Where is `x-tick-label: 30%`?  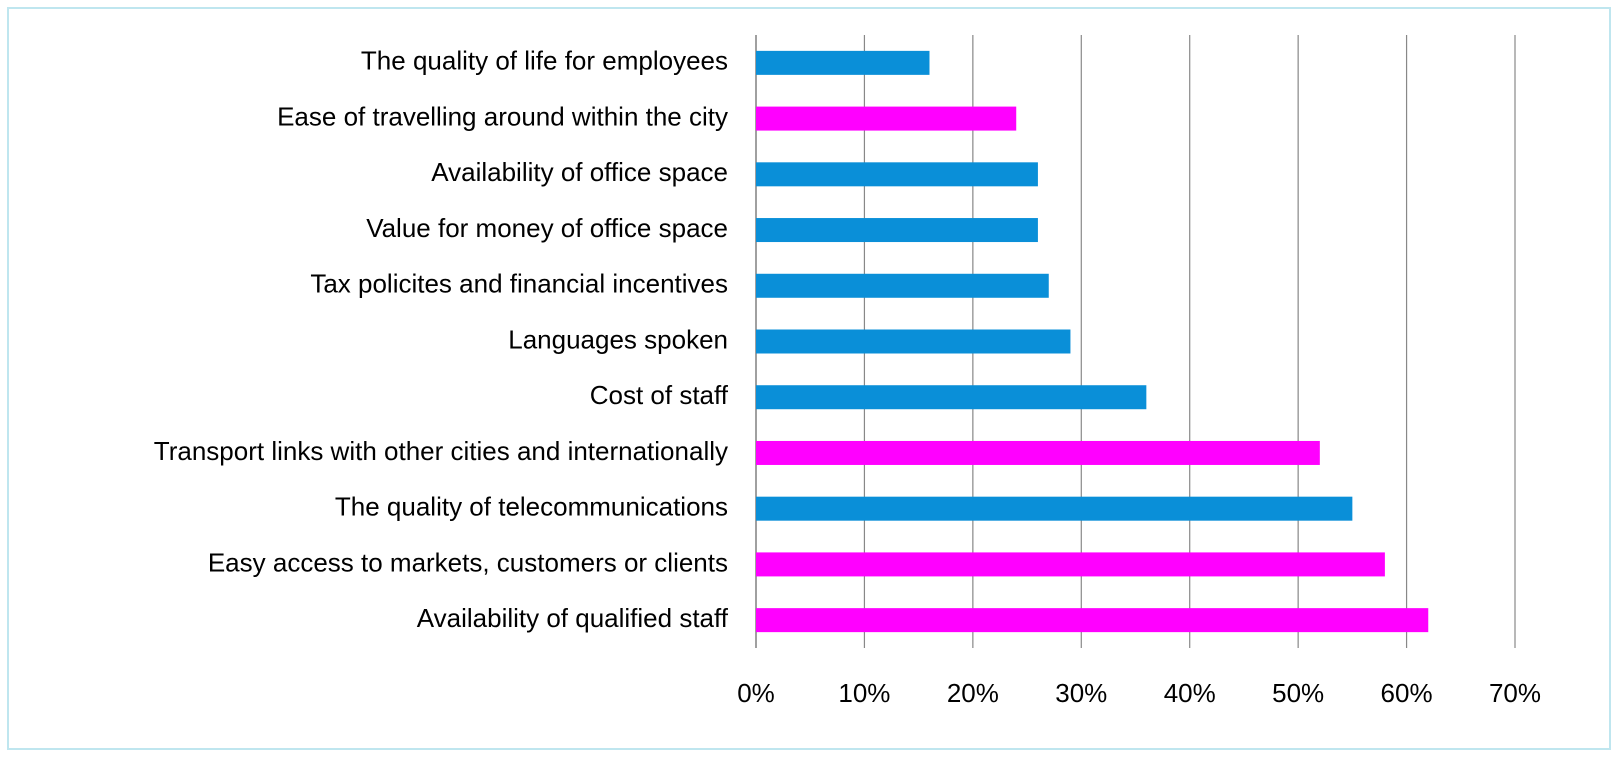
x-tick-label: 30% is located at coordinates (1081, 693).